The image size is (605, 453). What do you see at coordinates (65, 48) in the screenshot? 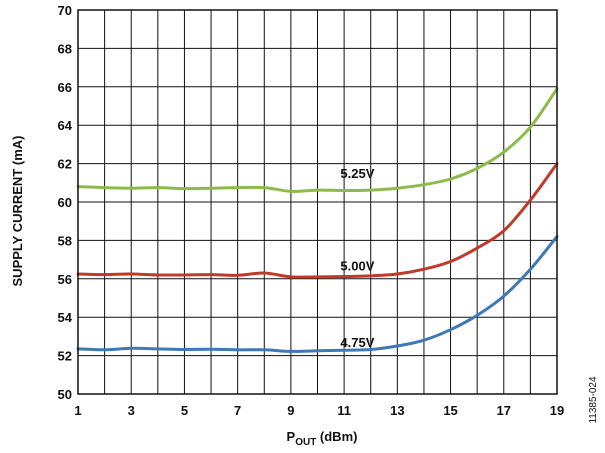
I see `y-tick-label: 68` at bounding box center [65, 48].